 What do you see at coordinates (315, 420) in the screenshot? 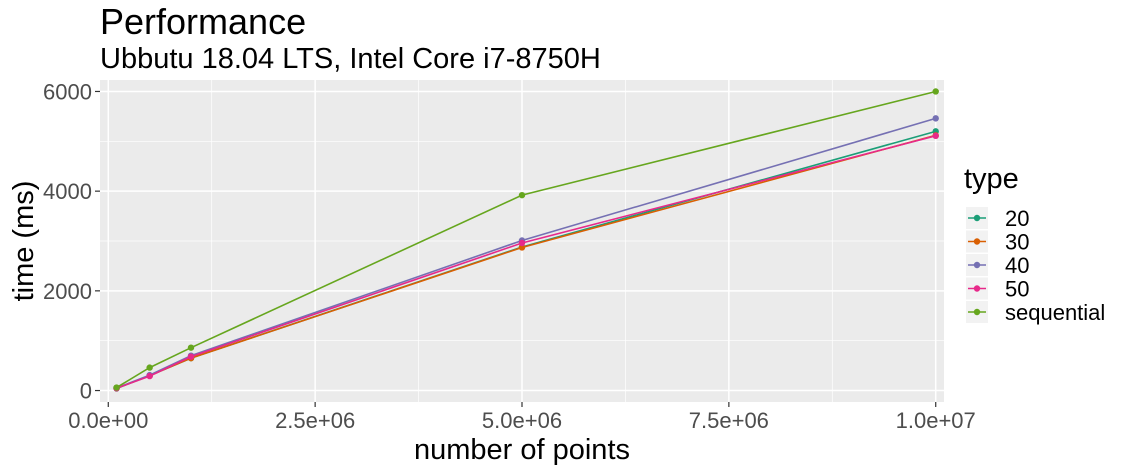
I see `x-tick-label: 2.5e+06` at bounding box center [315, 420].